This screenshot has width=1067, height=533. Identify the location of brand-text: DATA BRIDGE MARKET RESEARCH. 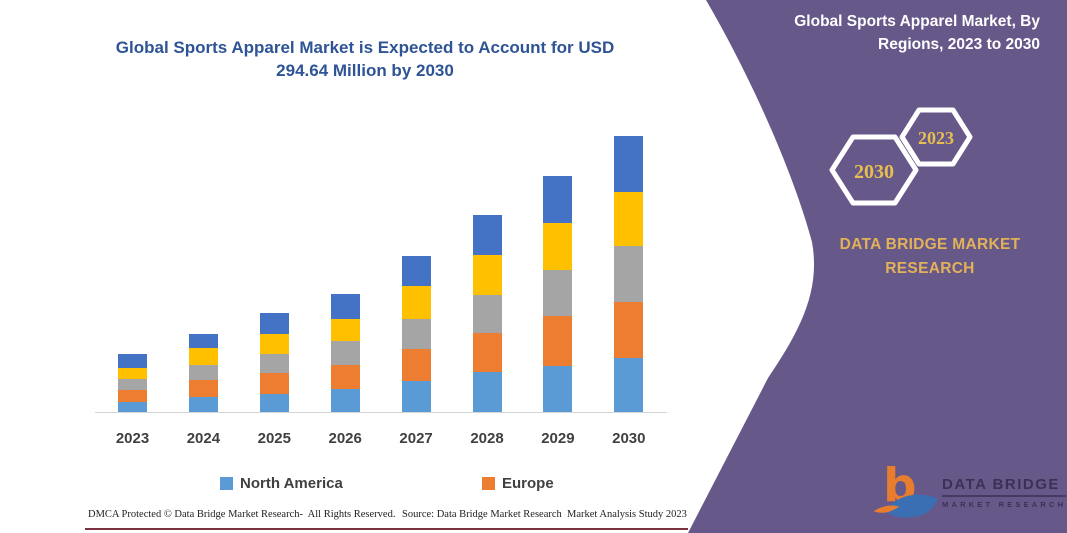
(930, 257).